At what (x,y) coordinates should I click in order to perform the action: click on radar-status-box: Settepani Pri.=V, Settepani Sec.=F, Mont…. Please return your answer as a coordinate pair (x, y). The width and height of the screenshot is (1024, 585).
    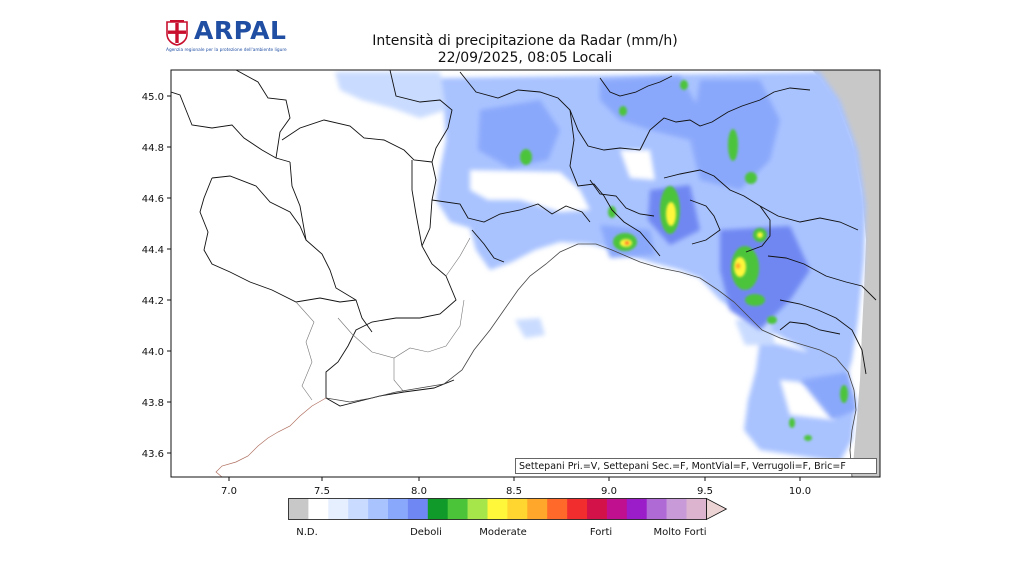
    Looking at the image, I should click on (696, 466).